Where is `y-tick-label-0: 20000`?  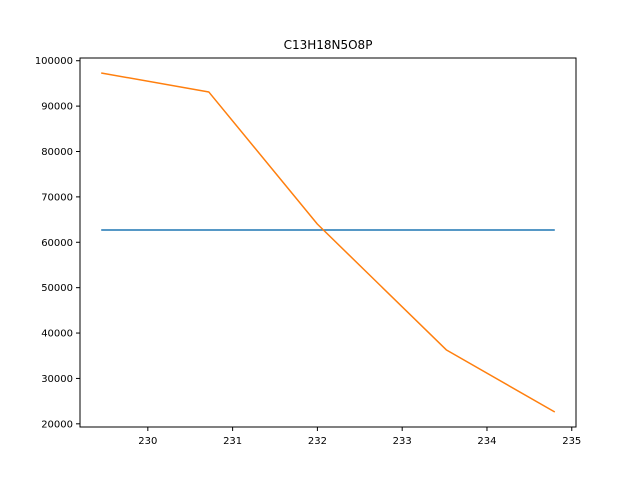 y-tick-label-0: 20000 is located at coordinates (57, 424).